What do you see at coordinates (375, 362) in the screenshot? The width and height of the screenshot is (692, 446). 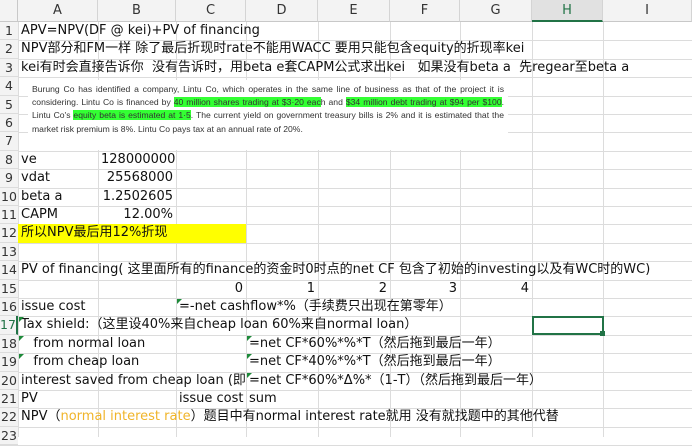 I see `cell-D19: =net CF*40%*%*T（然后拖到最后一年）` at bounding box center [375, 362].